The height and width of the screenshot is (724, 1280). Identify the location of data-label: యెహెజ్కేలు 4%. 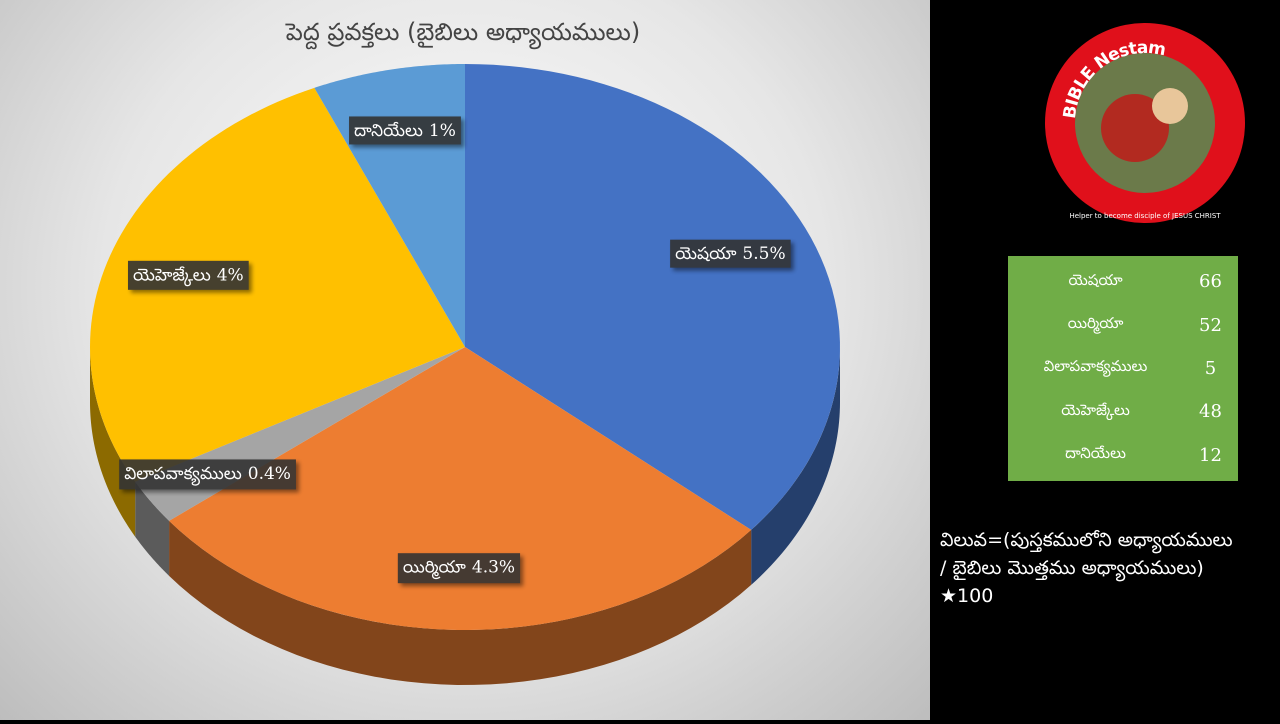
(188, 275).